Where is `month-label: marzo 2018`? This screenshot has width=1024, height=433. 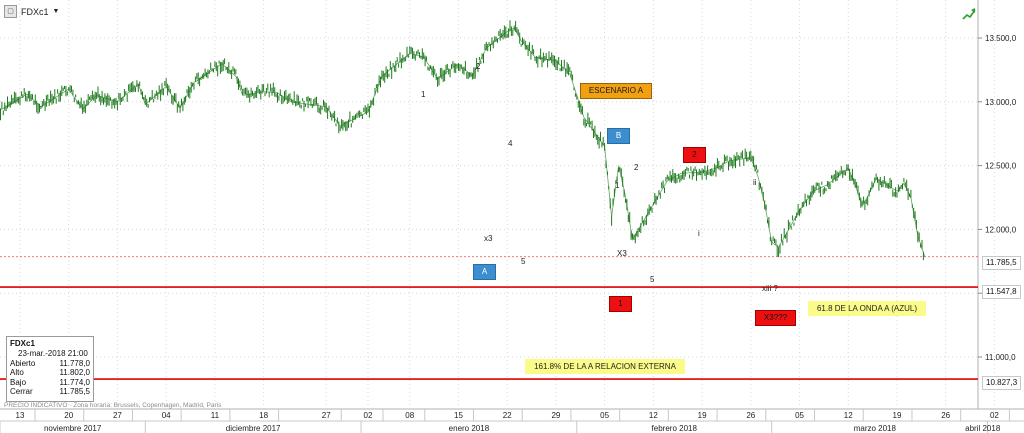 month-label: marzo 2018 is located at coordinates (875, 428).